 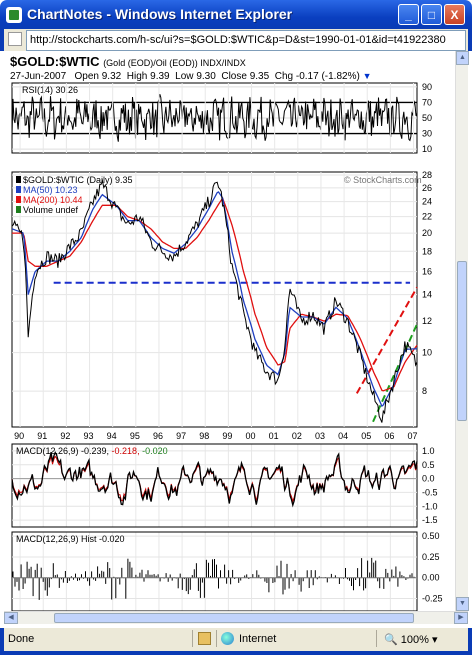 What do you see at coordinates (427, 321) in the screenshot?
I see `price-tick-label: 12` at bounding box center [427, 321].